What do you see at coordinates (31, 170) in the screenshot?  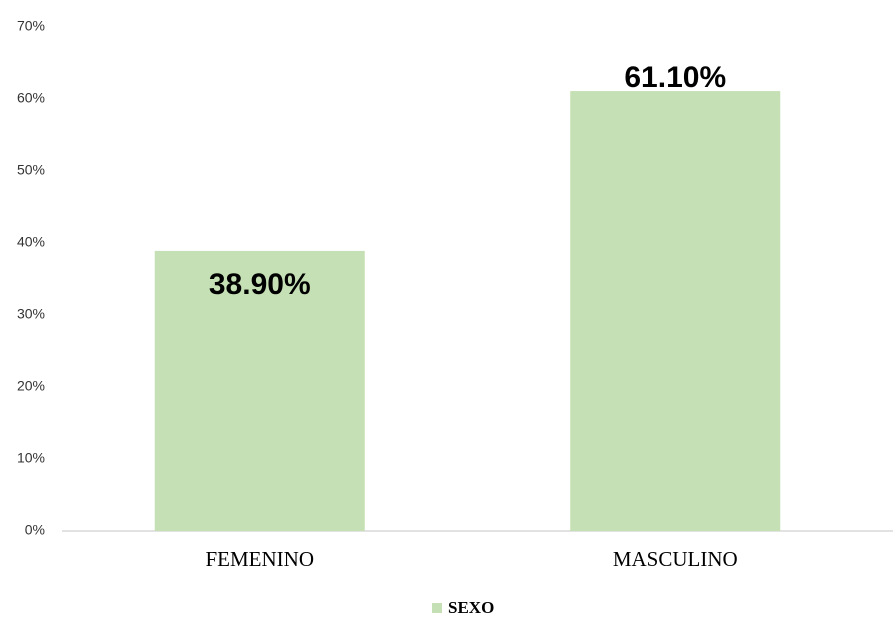 I see `y-tick-label: 50%` at bounding box center [31, 170].